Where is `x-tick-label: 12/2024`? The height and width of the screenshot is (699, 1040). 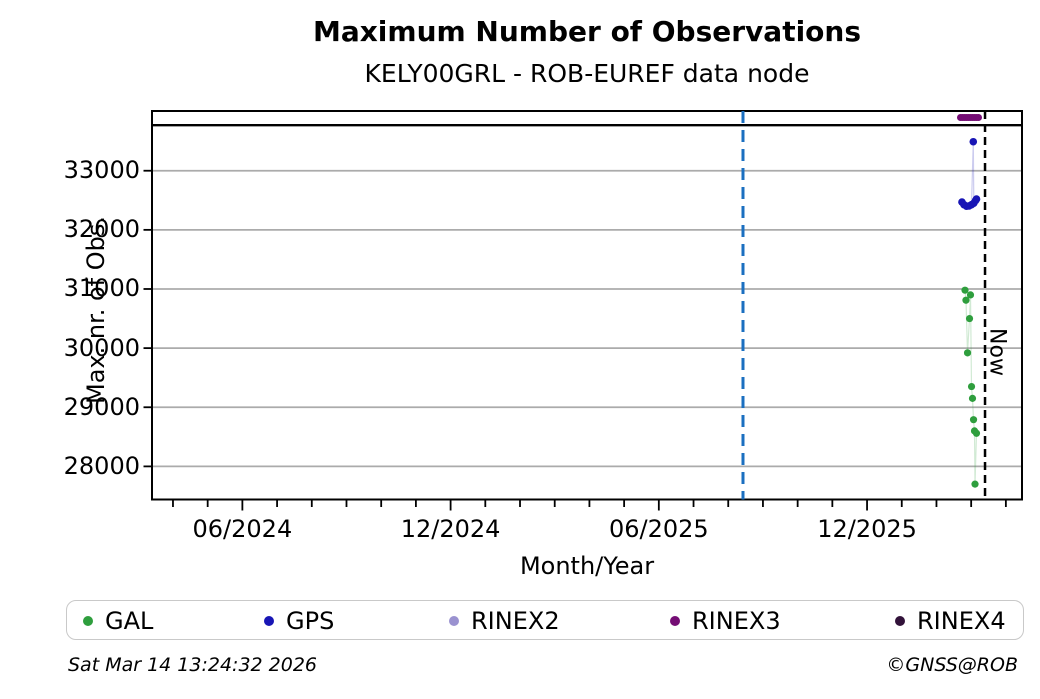 x-tick-label: 12/2024 is located at coordinates (450, 529).